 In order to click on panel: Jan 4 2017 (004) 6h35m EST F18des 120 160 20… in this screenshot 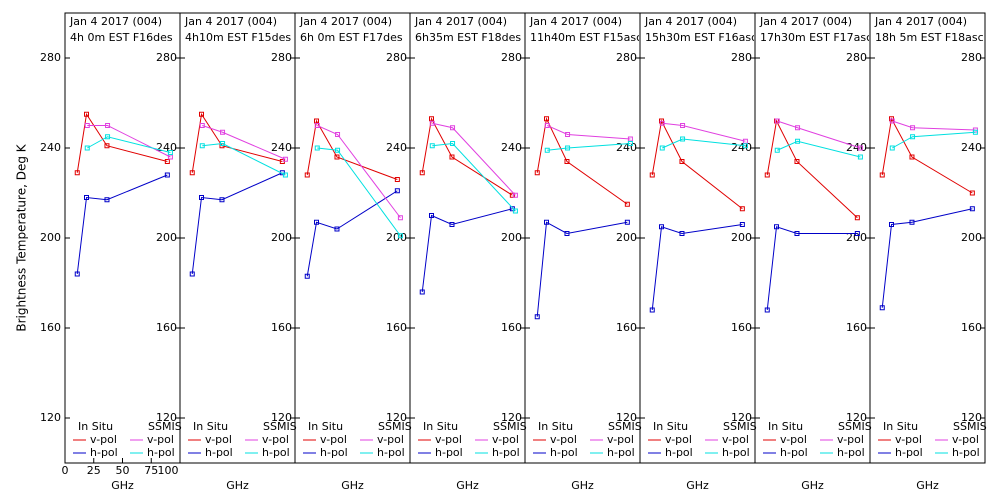, I will do `click(468, 252)`.